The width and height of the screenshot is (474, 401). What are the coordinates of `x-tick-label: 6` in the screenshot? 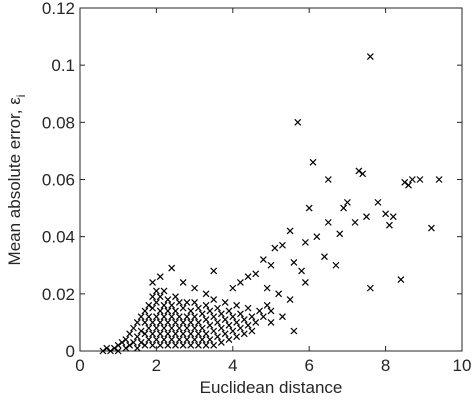 It's located at (308, 365).